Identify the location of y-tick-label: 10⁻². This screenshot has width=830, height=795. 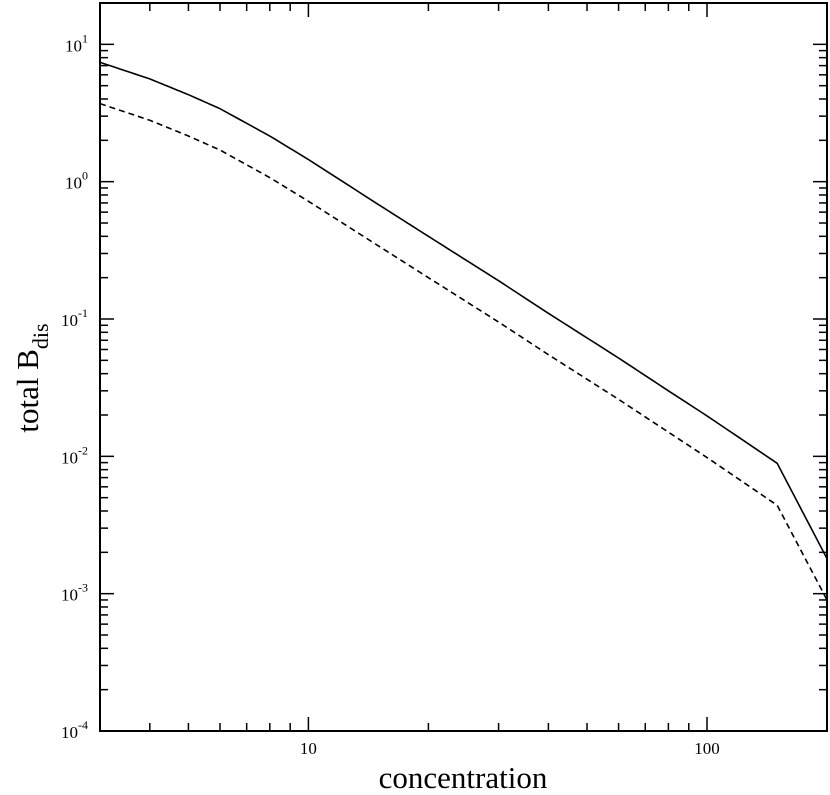
(74, 455).